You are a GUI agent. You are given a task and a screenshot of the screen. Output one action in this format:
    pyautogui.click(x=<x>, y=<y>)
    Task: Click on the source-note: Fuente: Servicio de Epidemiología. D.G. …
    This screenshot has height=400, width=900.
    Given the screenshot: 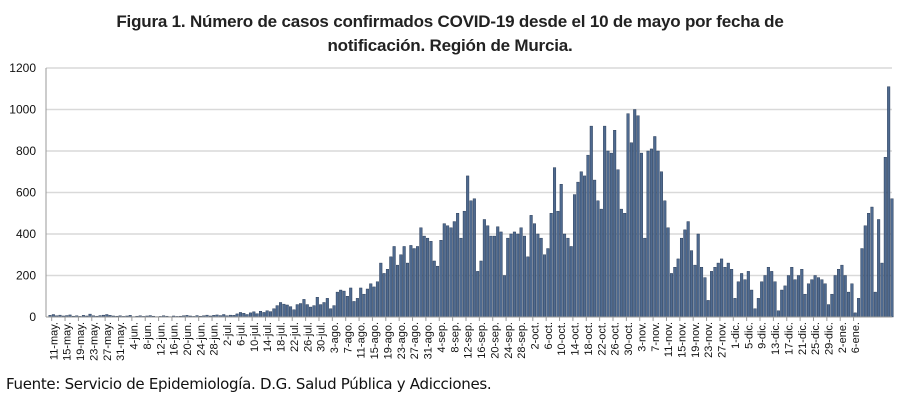 What is the action you would take?
    pyautogui.click(x=249, y=384)
    